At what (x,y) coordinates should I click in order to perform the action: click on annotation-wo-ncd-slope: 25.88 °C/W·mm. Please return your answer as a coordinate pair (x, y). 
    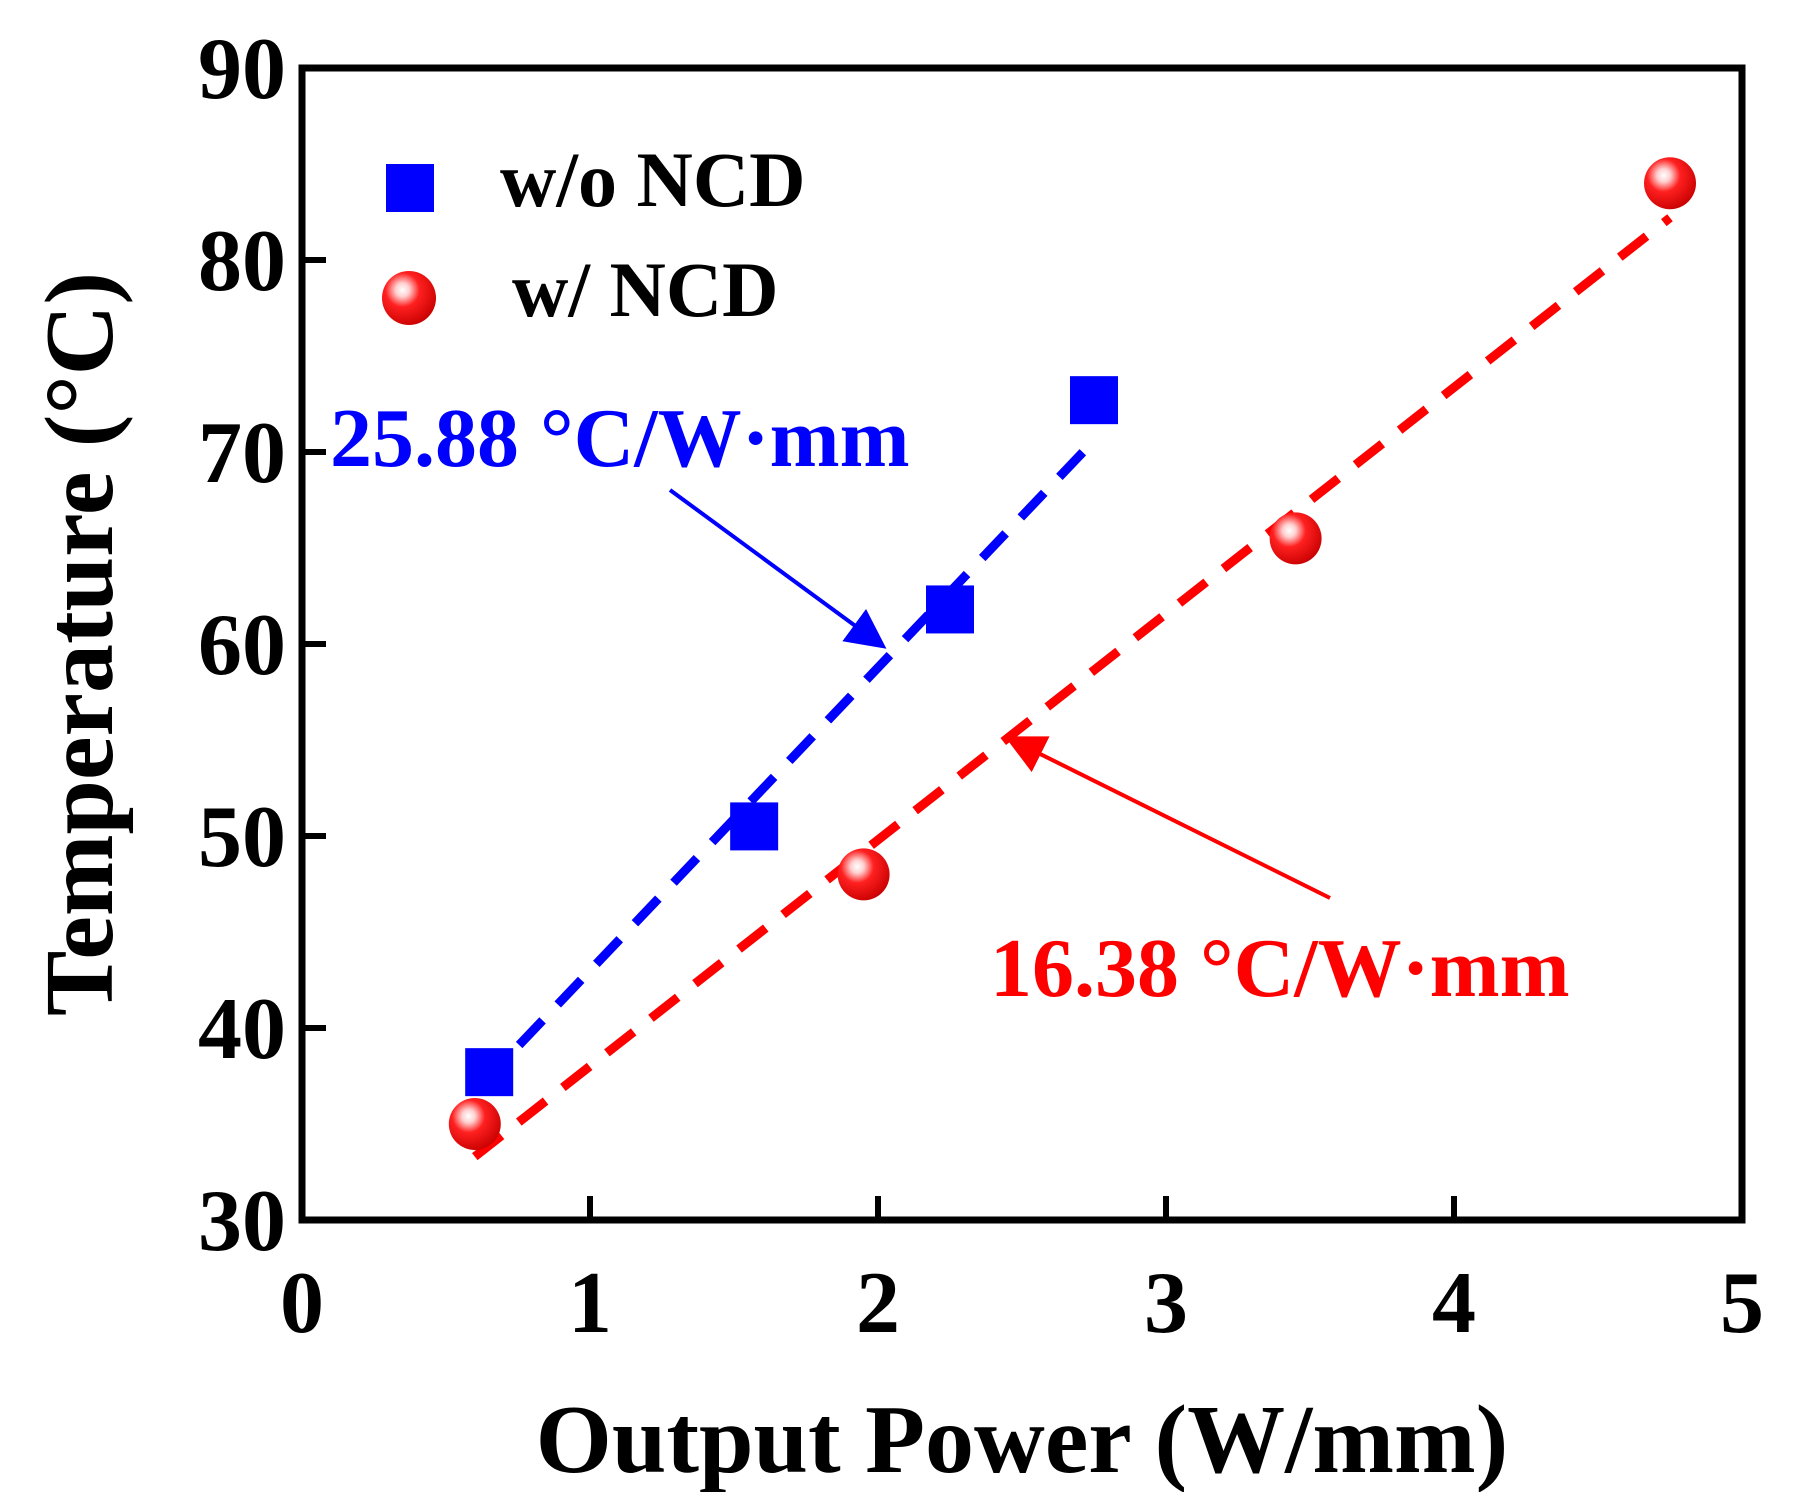
    Looking at the image, I should click on (620, 438).